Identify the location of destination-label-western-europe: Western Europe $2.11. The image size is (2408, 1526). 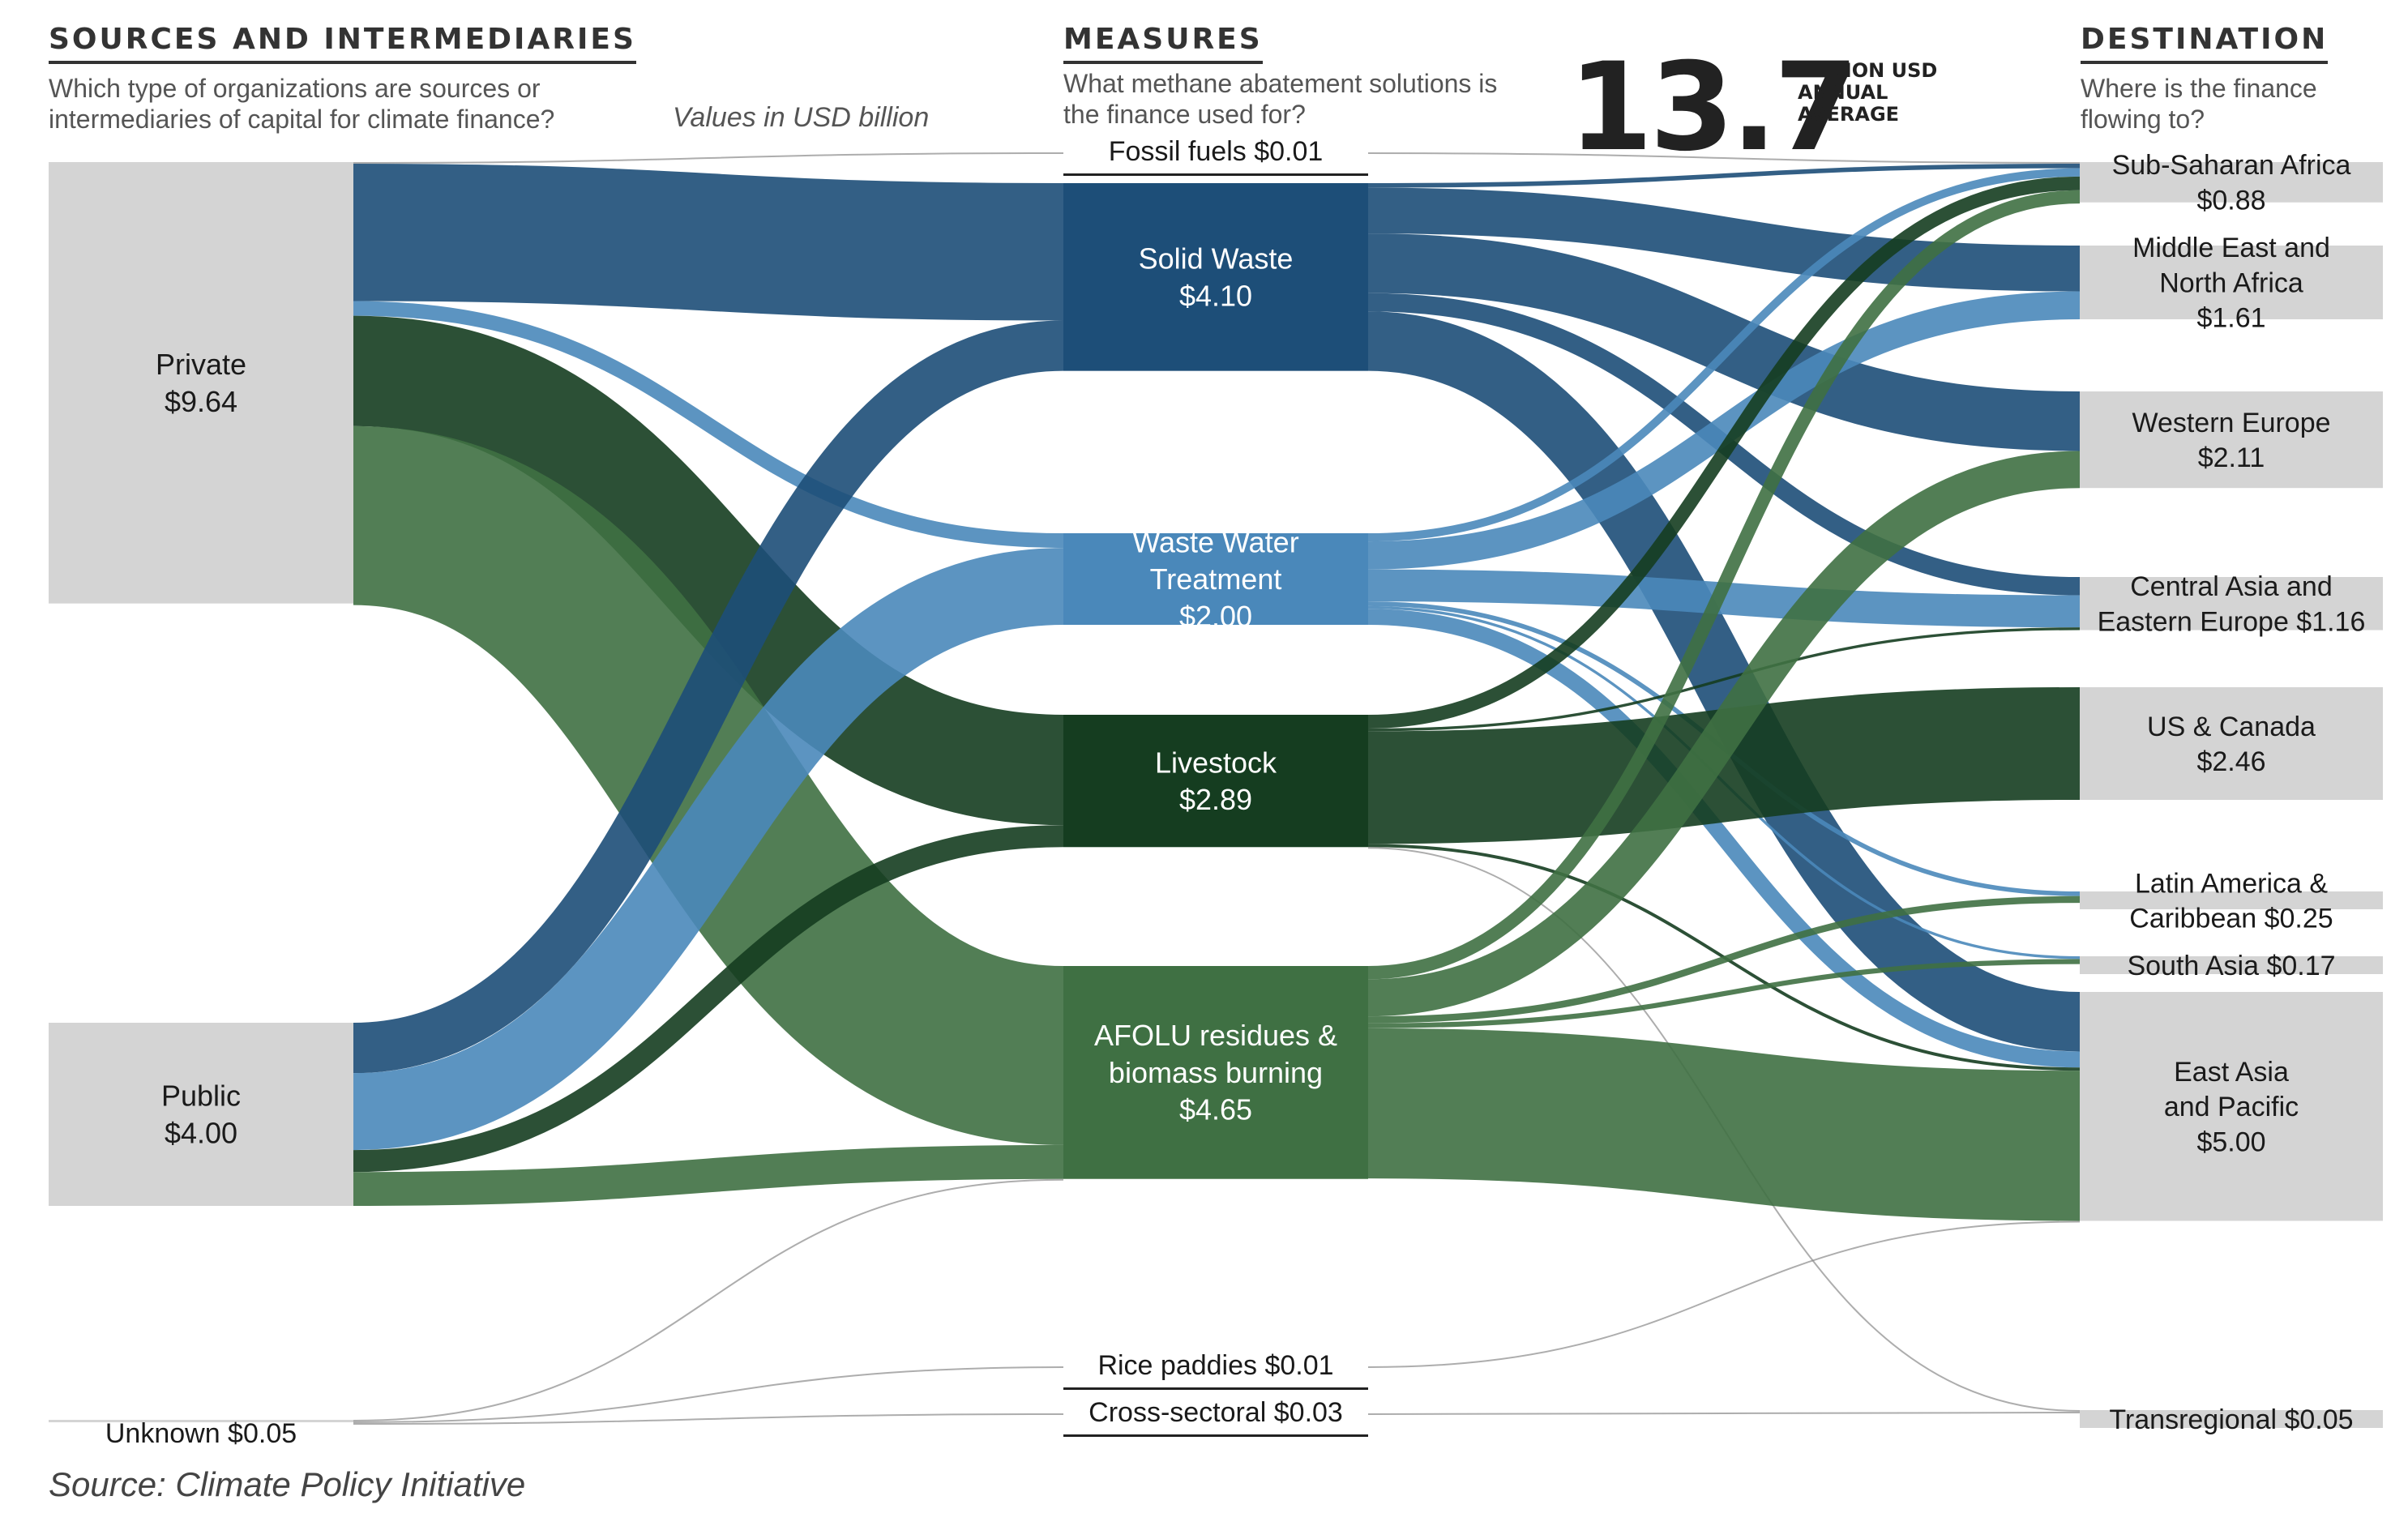
(2231, 440).